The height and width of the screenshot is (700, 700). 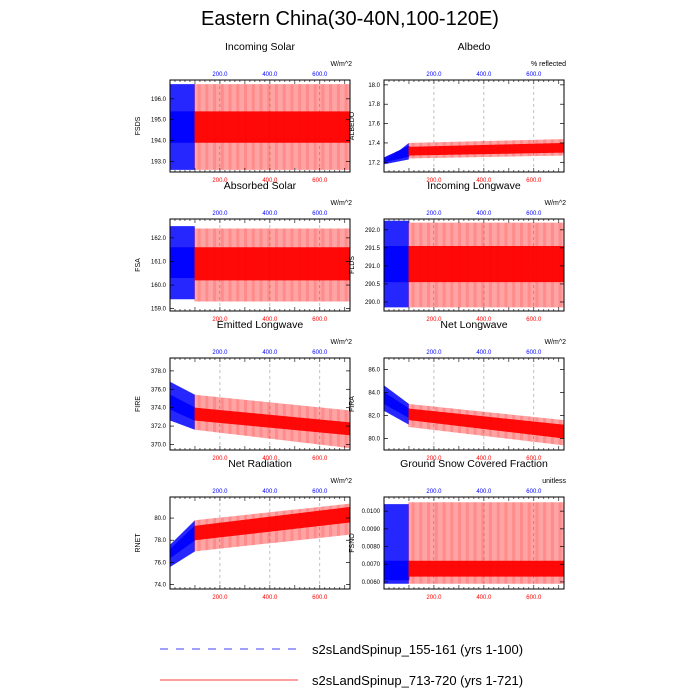 I want to click on x-tick-label-top-fsa-1: 400.0, so click(x=270, y=214).